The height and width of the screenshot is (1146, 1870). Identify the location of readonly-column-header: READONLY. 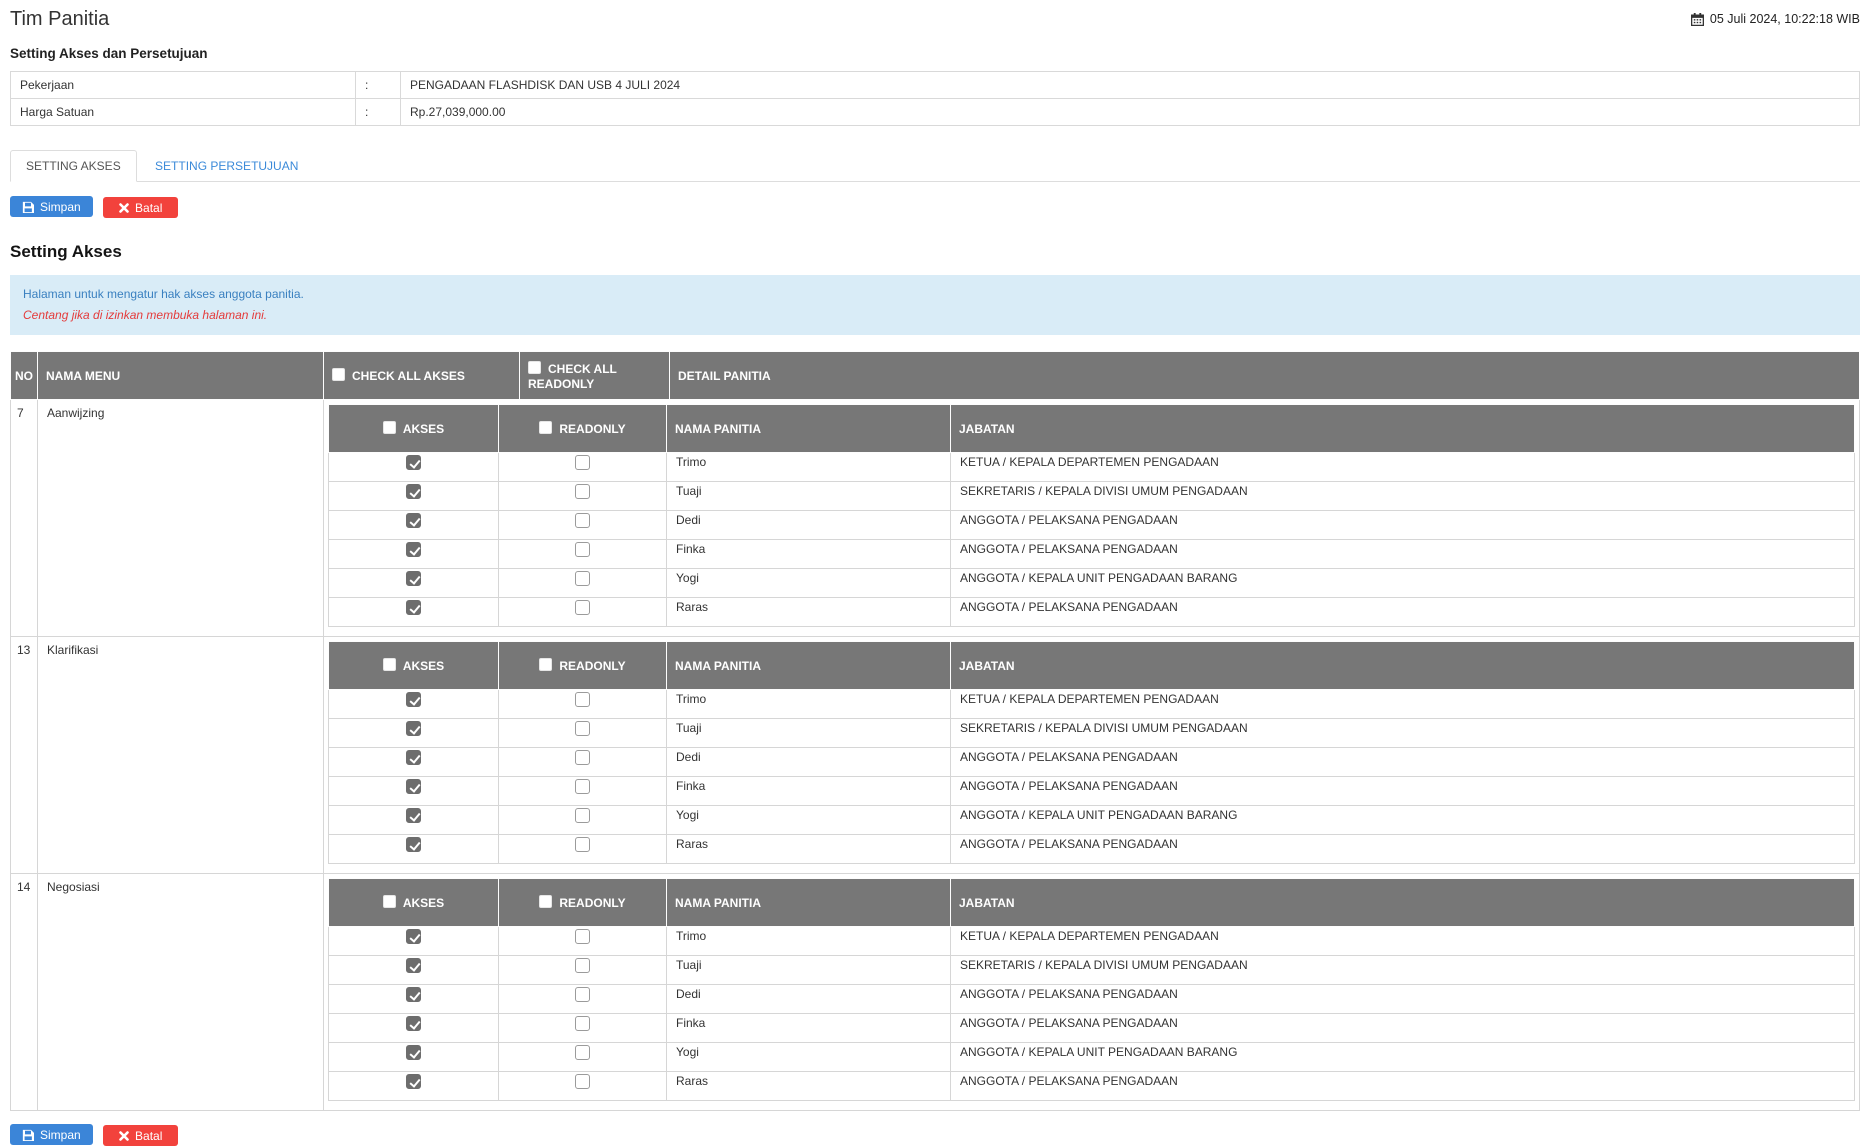
(582, 902).